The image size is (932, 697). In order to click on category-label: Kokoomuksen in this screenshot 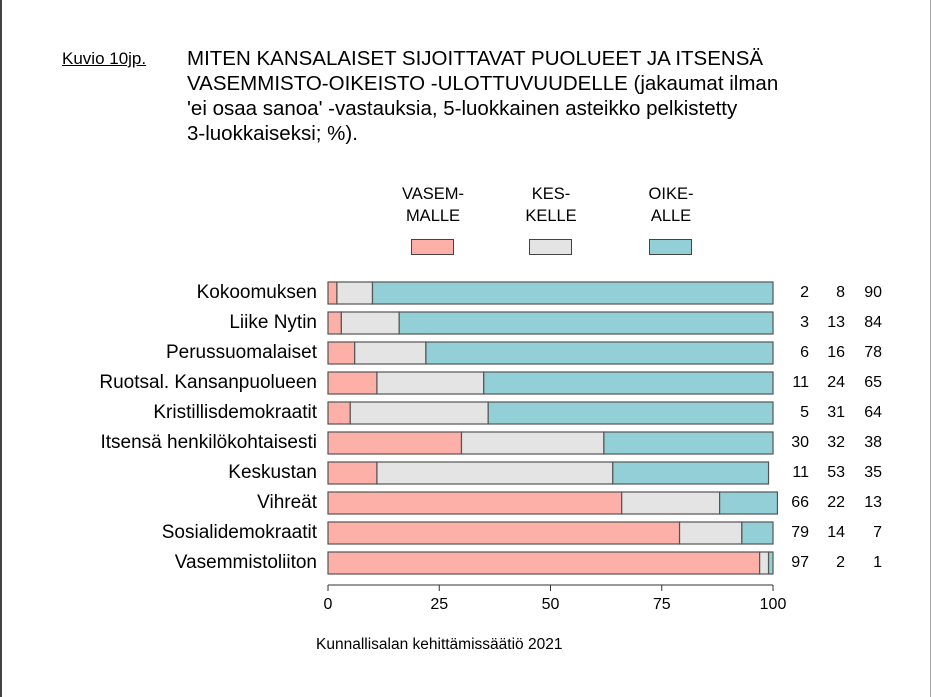, I will do `click(256, 292)`.